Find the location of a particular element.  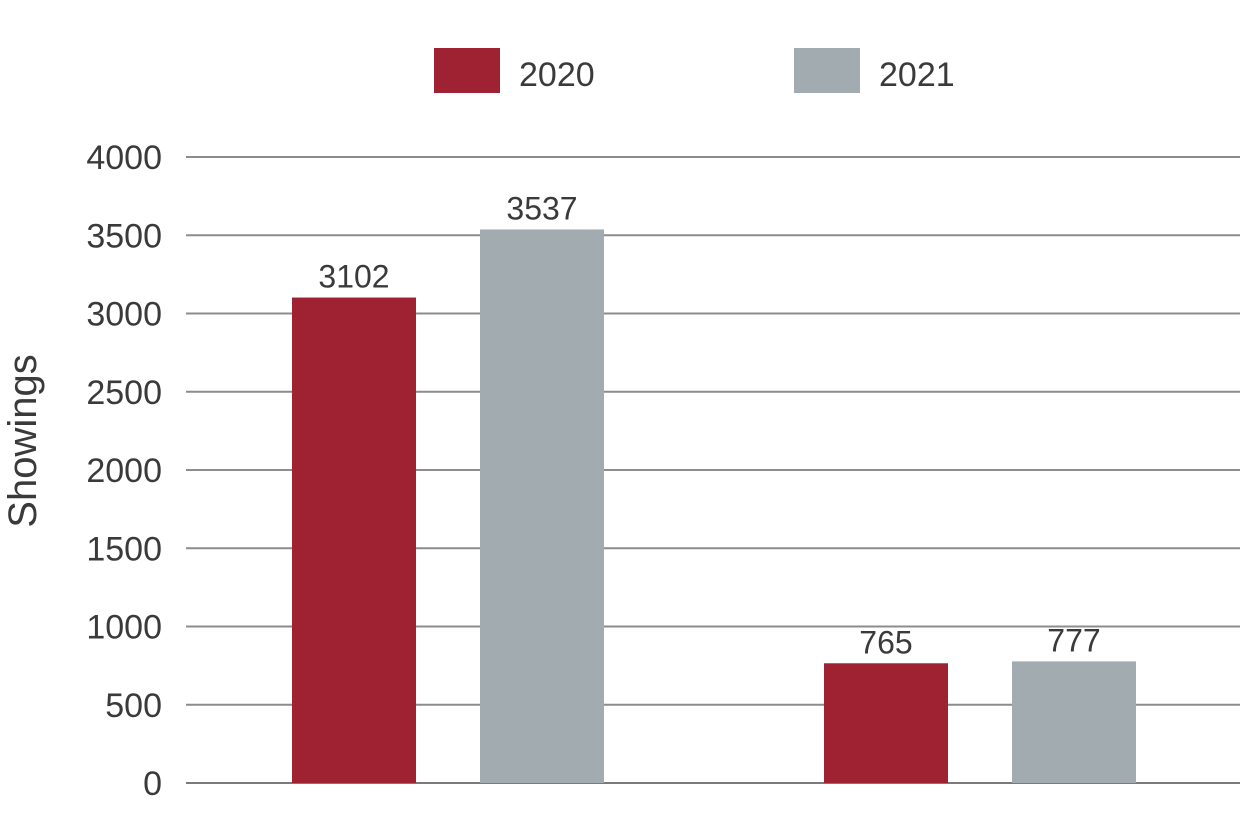

y-tick-label: 1000 is located at coordinates (124, 628).